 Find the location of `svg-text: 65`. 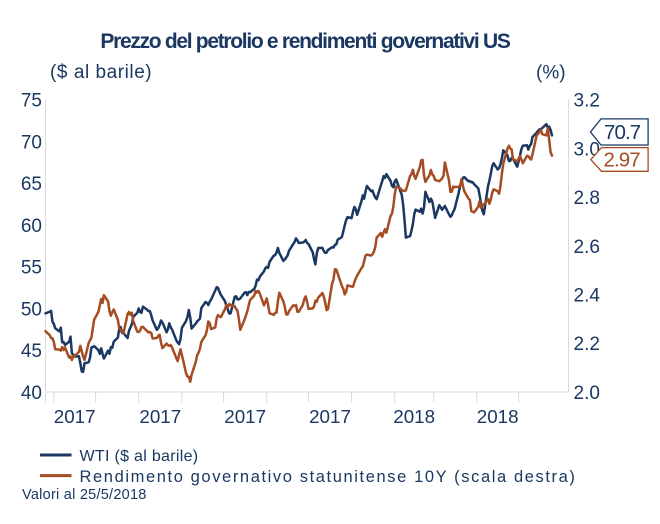

svg-text: 65 is located at coordinates (31, 184).